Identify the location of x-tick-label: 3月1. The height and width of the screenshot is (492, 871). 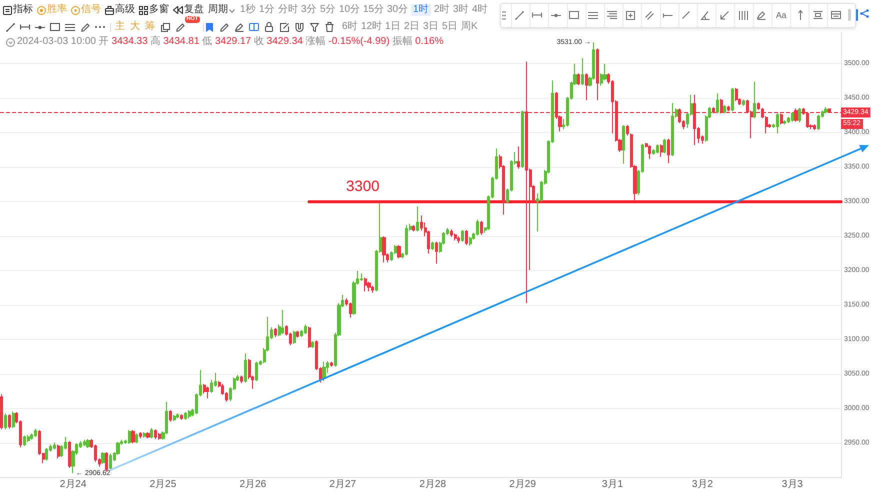
(613, 484).